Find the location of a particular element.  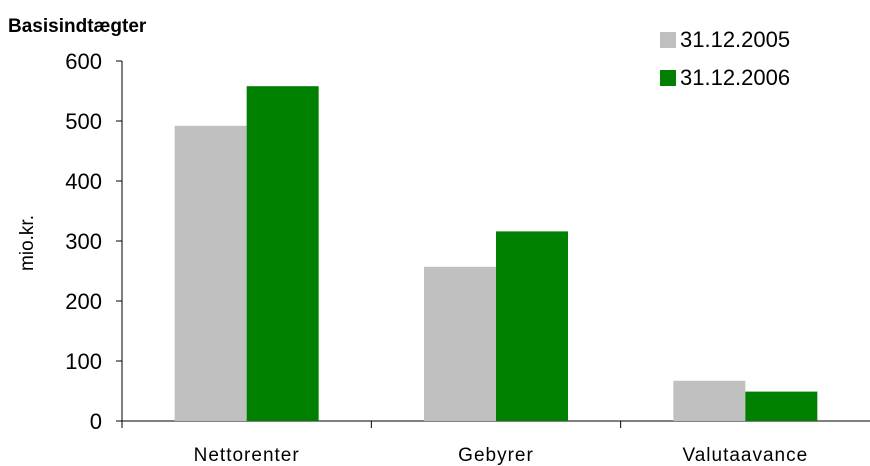

y-tick-label: 200 is located at coordinates (83, 301).